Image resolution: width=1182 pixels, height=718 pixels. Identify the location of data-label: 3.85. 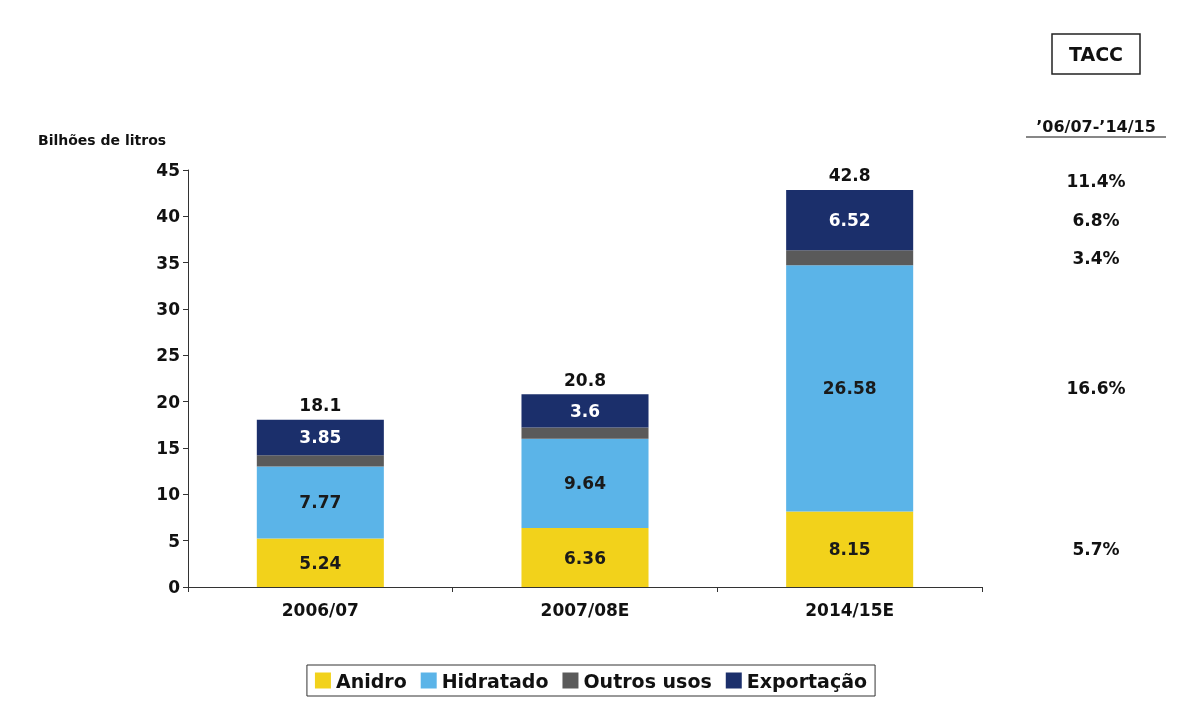
(320, 437).